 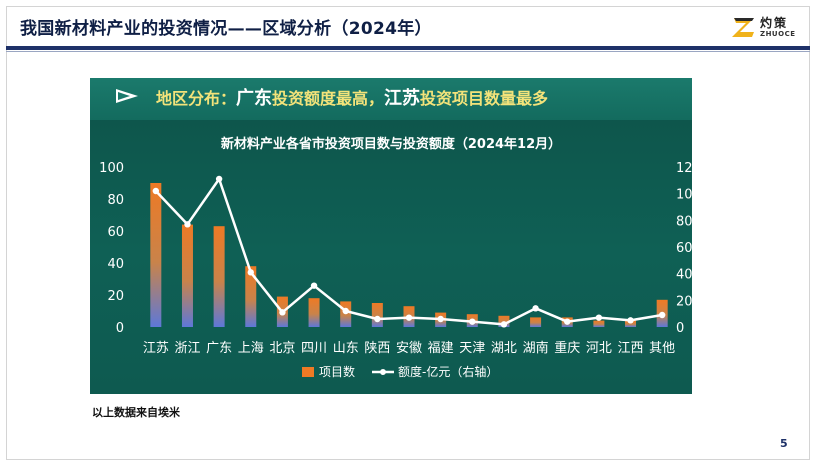 What do you see at coordinates (743, 27) in the screenshot?
I see `zhuoce-logo-icon` at bounding box center [743, 27].